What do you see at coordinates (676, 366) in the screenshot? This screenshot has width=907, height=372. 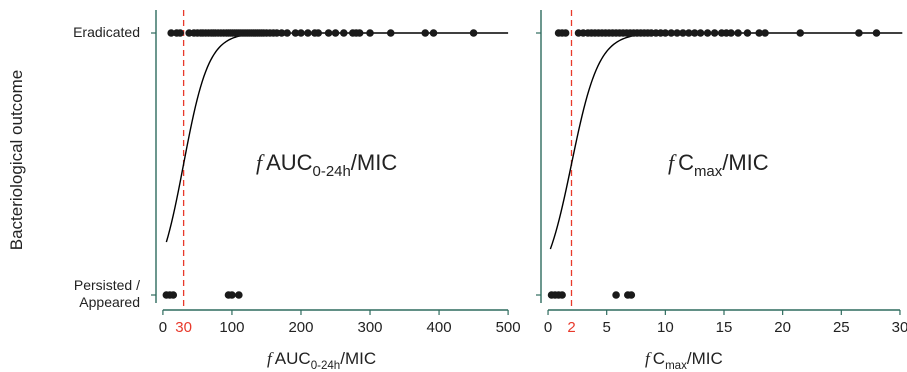 I see `x-axis-label-sub: max` at bounding box center [676, 366].